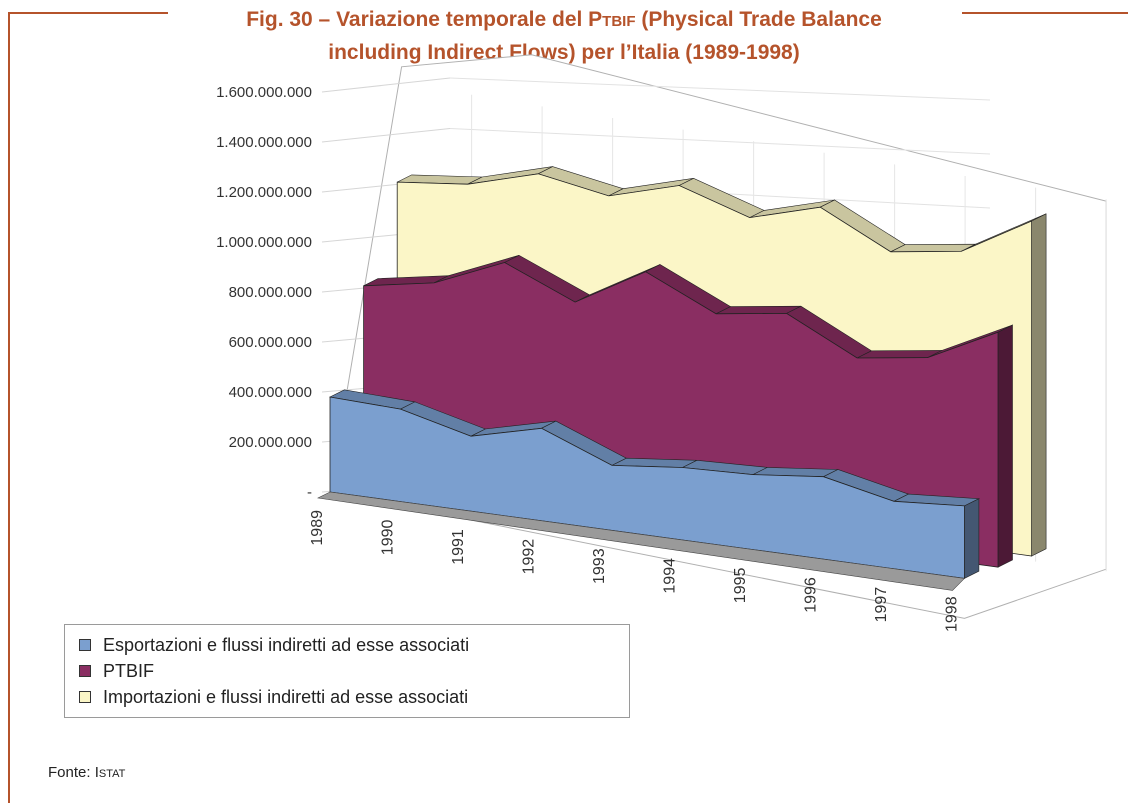 The width and height of the screenshot is (1128, 803). Describe the element at coordinates (641, 541) in the screenshot. I see `floor-edge` at that location.